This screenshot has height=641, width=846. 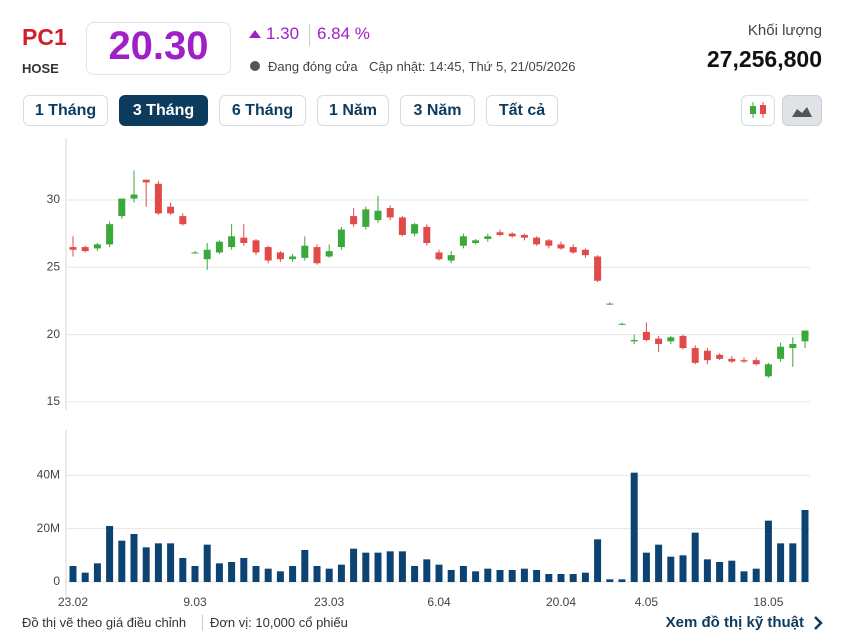 I want to click on technical-link: Xem đồ thị kỹ thuật, so click(x=734, y=622).